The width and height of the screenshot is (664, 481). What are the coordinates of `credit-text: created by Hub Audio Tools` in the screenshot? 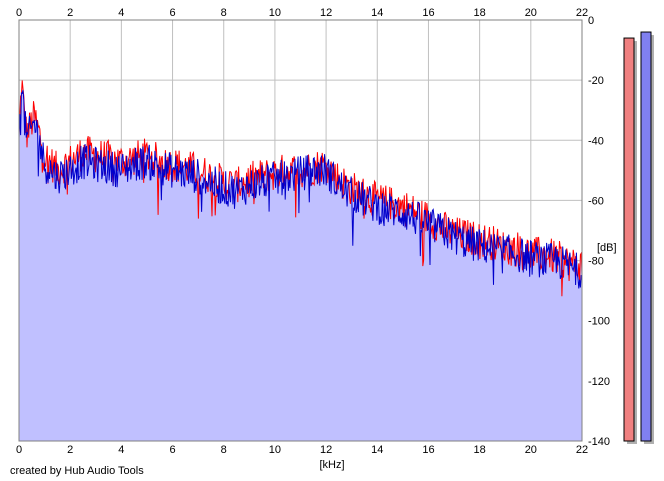 It's located at (77, 471).